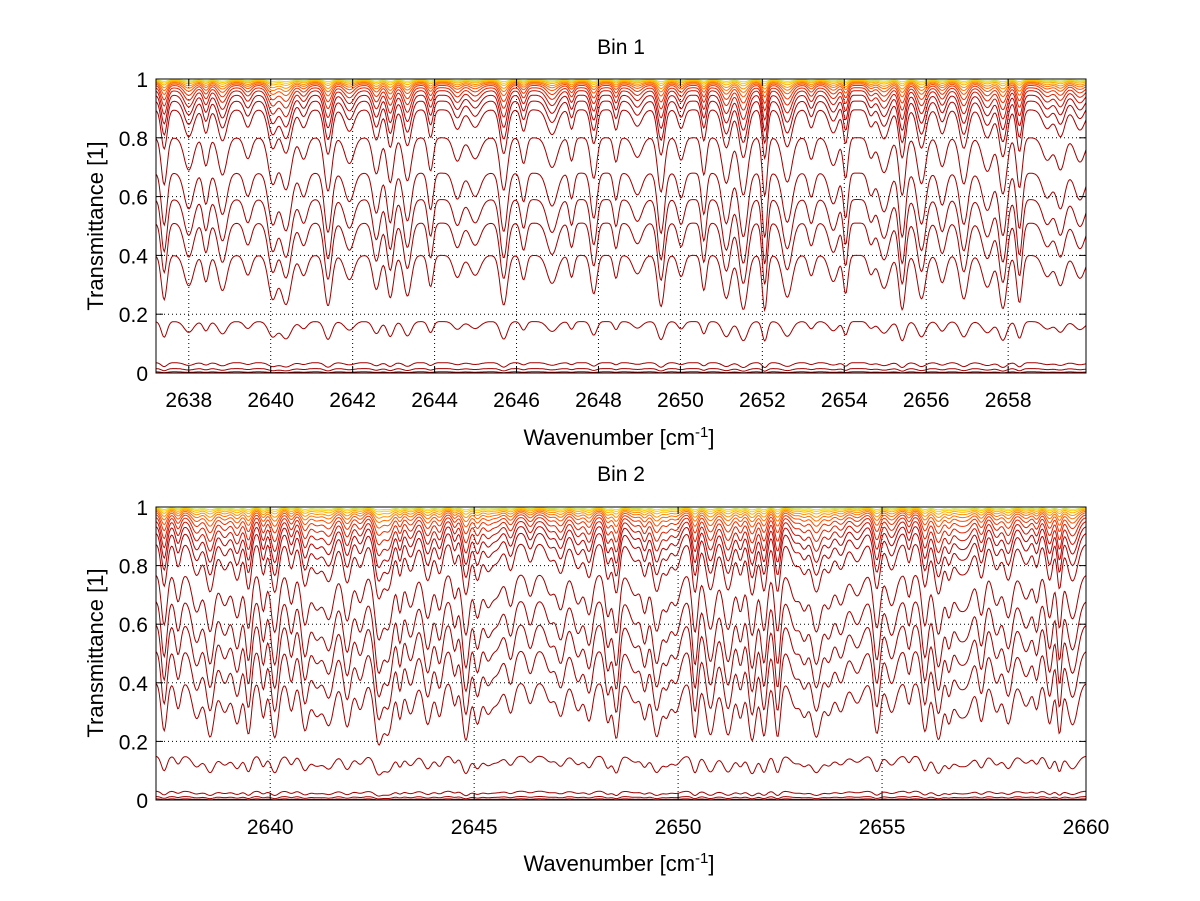  I want to click on x-tick-label: 2654, so click(844, 400).